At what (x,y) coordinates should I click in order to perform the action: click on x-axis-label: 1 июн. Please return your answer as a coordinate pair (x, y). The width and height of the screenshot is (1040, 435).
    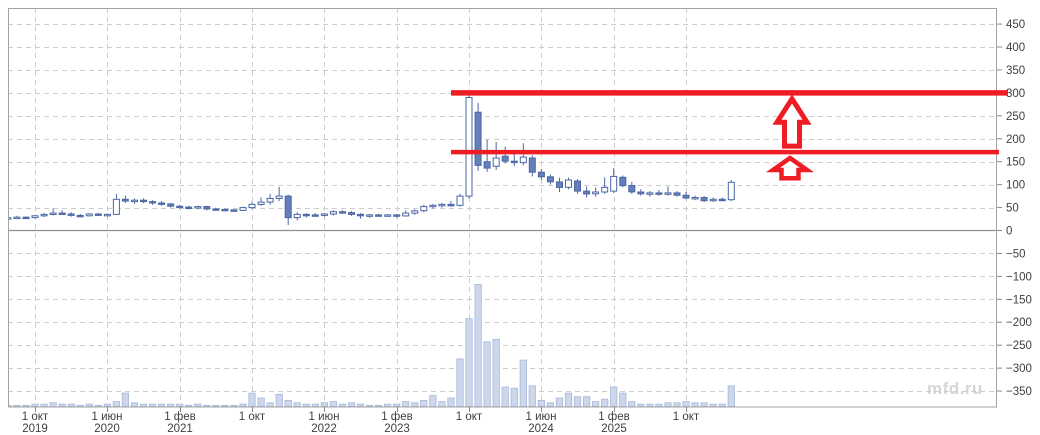
    Looking at the image, I should click on (324, 417).